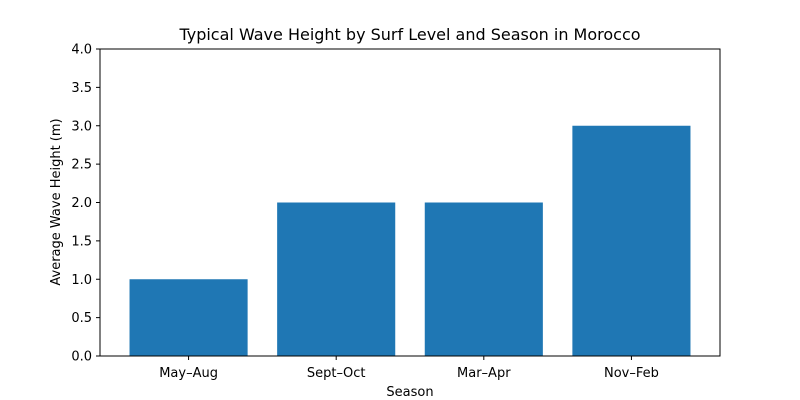 This screenshot has width=800, height=400. What do you see at coordinates (81, 241) in the screenshot?
I see `y-tick-label-3: 1.5` at bounding box center [81, 241].